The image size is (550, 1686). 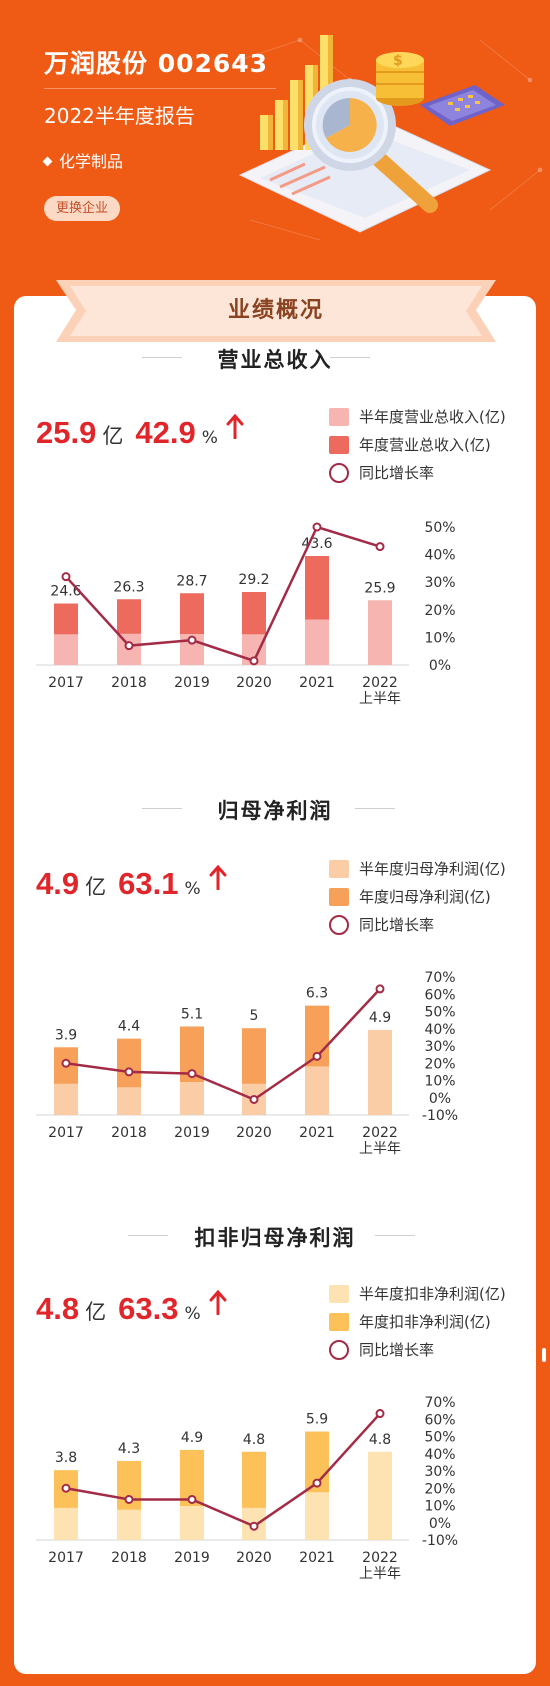 I want to click on x-tick-label: 2021, so click(x=317, y=1558).